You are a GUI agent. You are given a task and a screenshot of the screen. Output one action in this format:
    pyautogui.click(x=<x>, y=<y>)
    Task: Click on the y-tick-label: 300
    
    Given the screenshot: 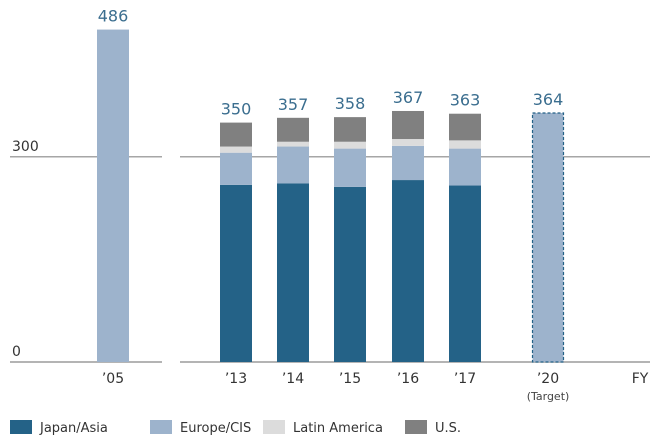 What is the action you would take?
    pyautogui.click(x=25, y=147)
    